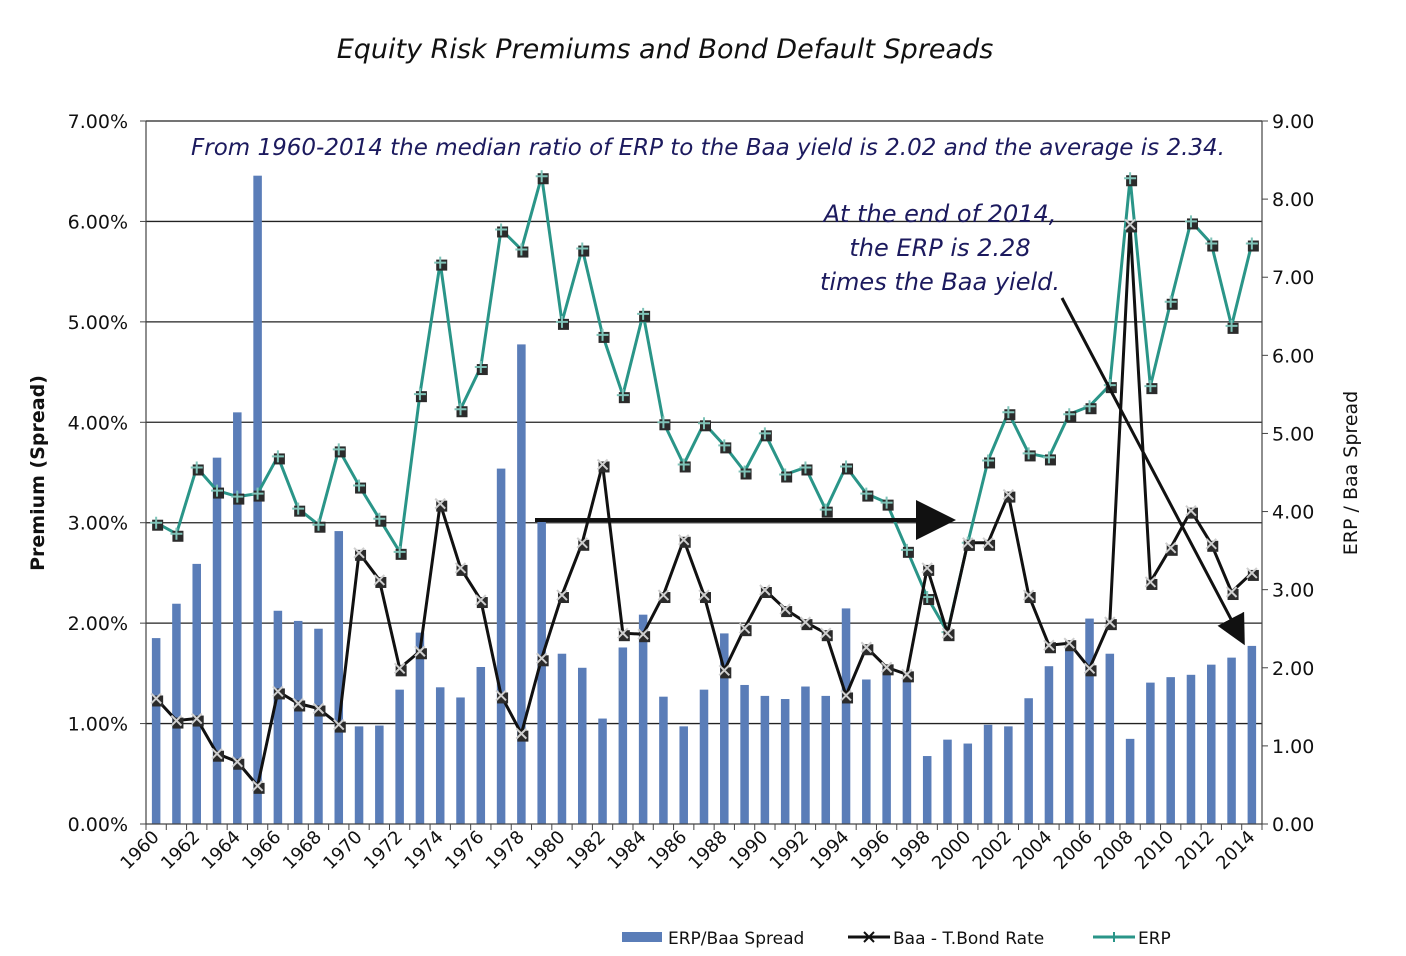 The height and width of the screenshot is (956, 1406). What do you see at coordinates (380, 519) in the screenshot?
I see `erp-point-1971` at bounding box center [380, 519].